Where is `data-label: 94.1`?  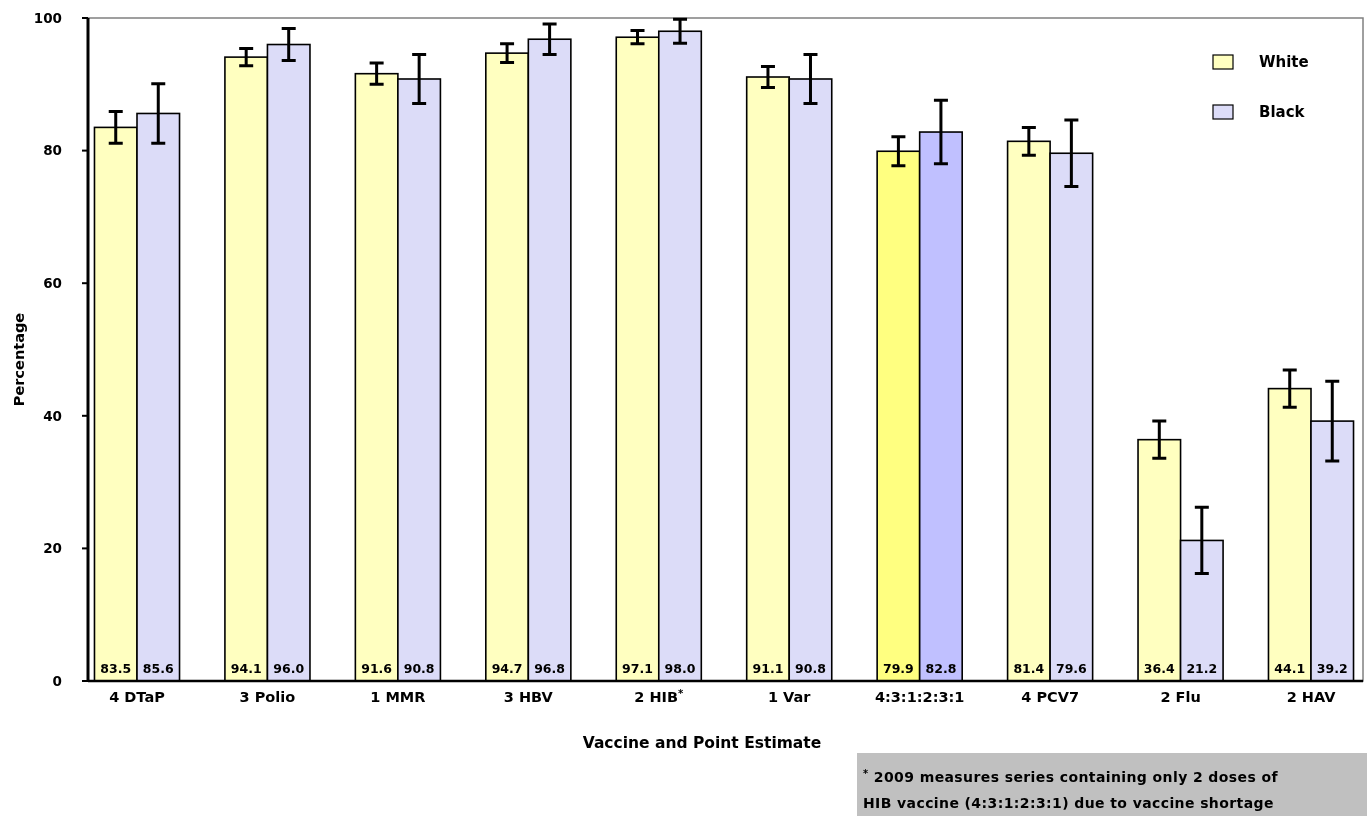
data-label: 94.1 is located at coordinates (246, 668).